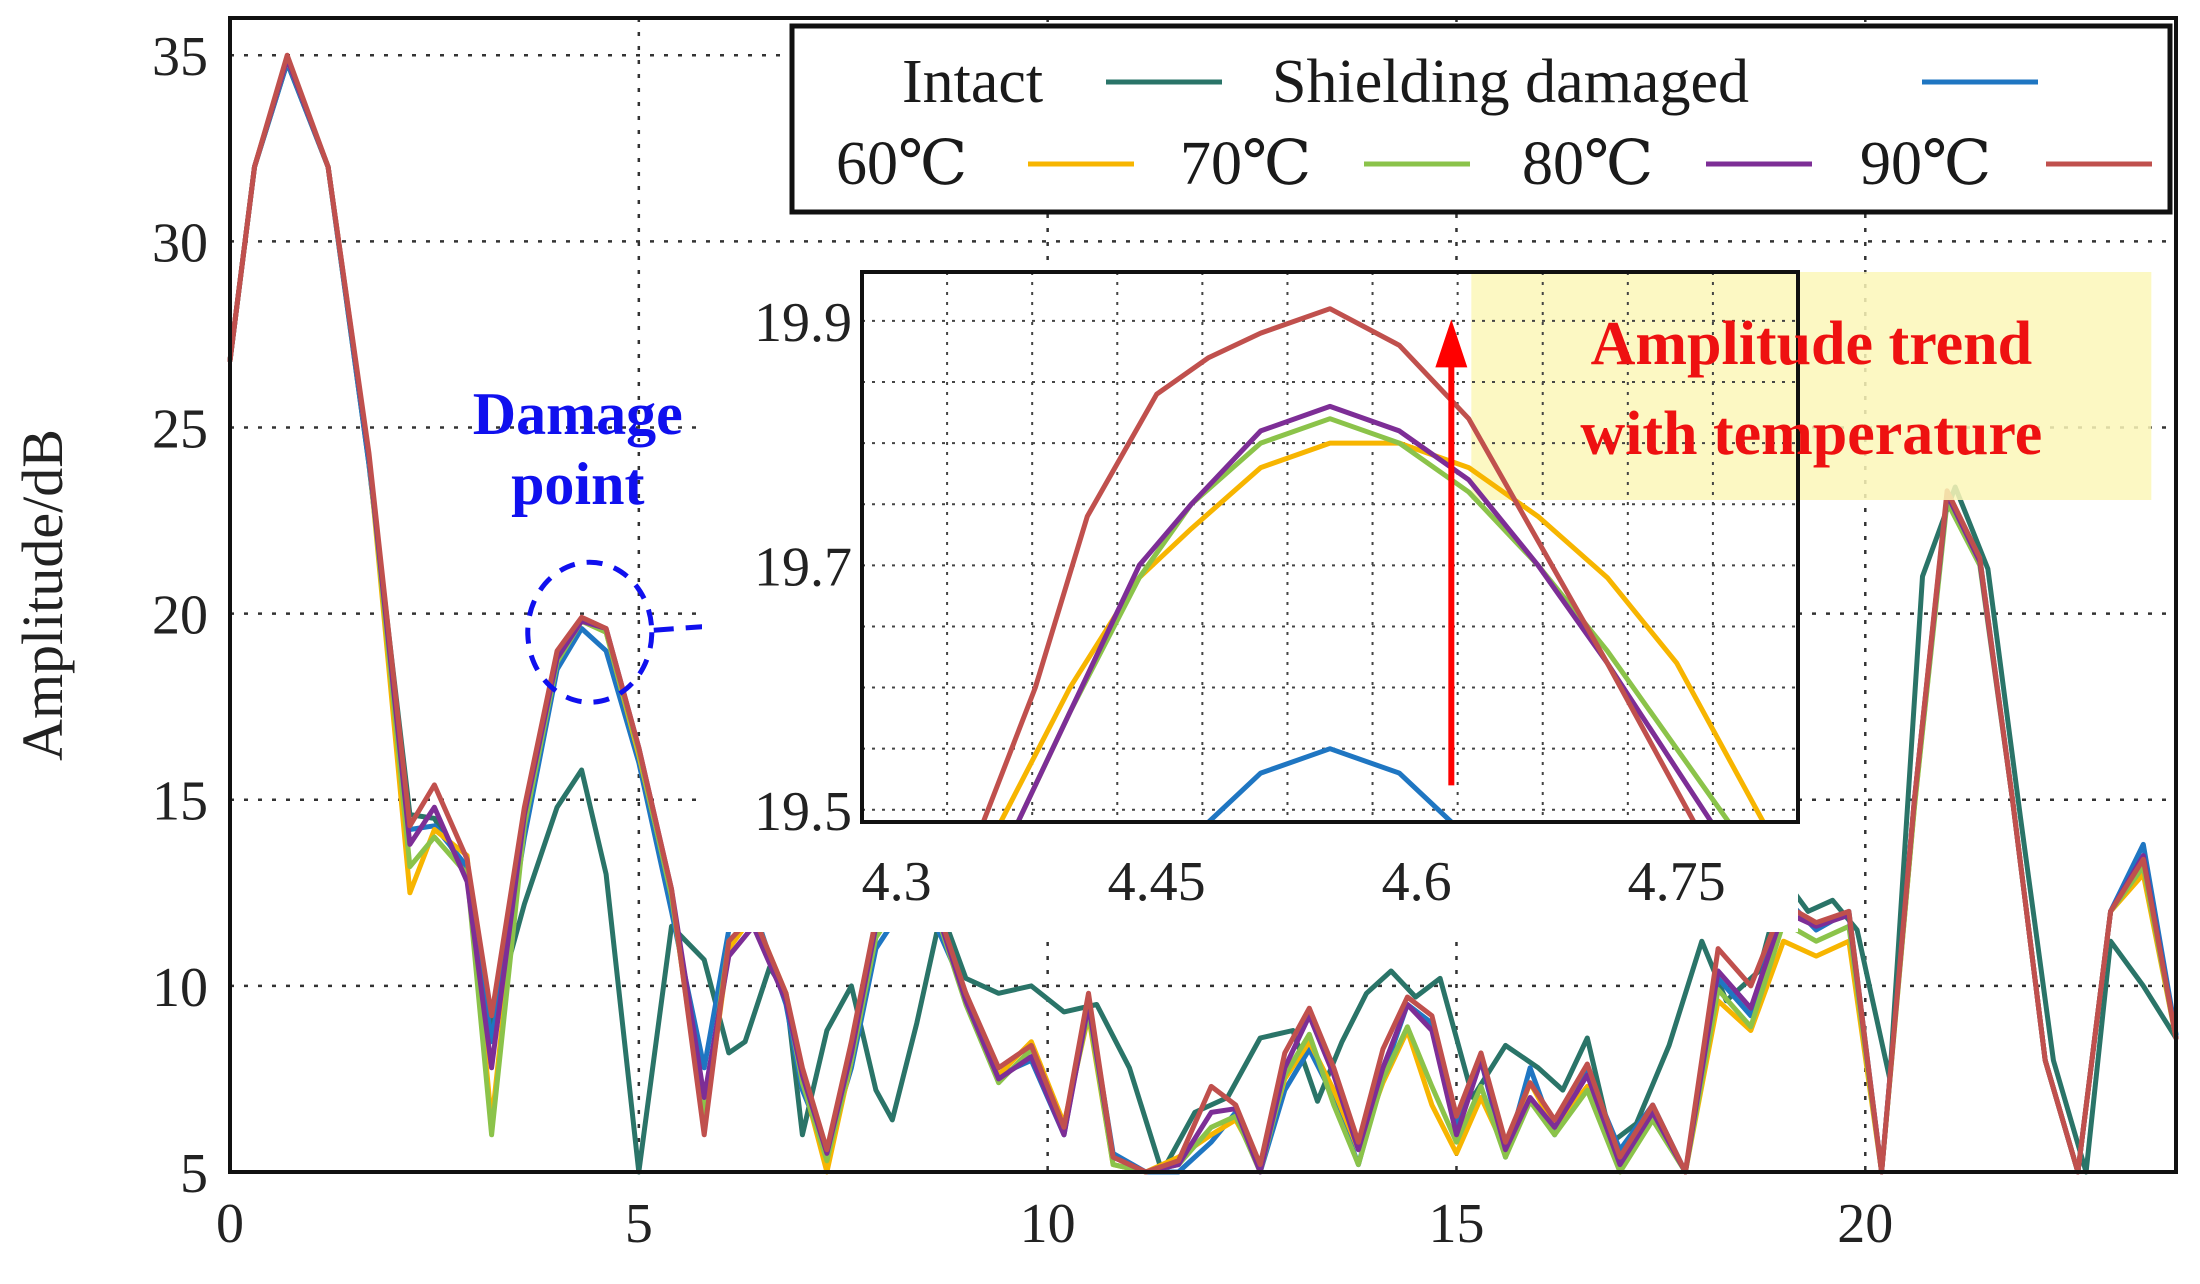  I want to click on inset-x-tick-label: 4.45, so click(1157, 882).